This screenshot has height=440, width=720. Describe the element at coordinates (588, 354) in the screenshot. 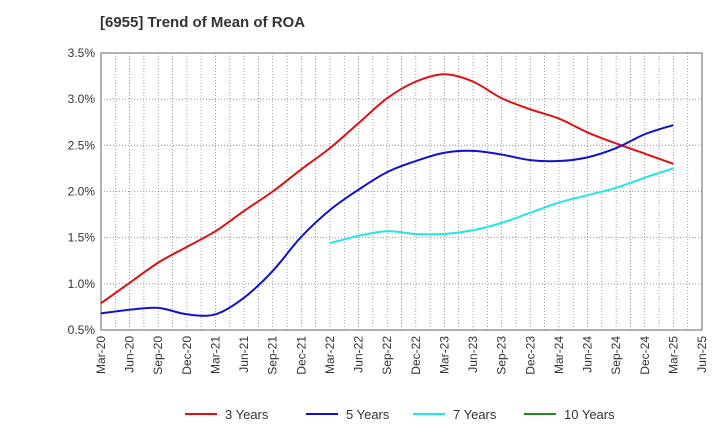

I see `x-tick-label: Jun-24` at that location.